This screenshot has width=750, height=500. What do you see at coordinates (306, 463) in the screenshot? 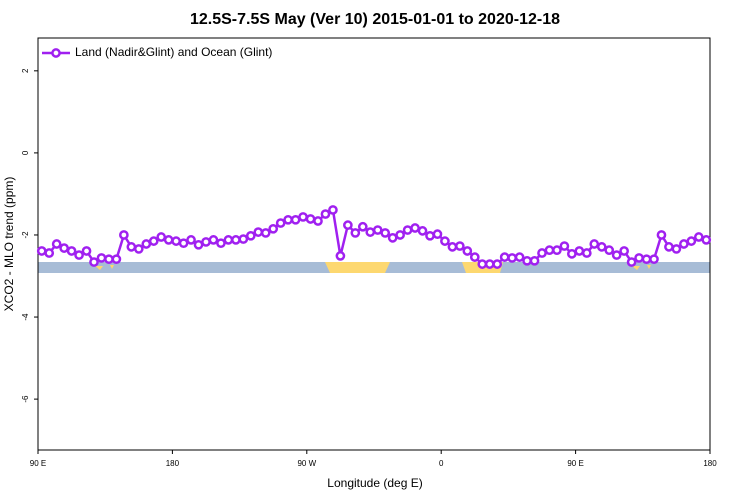
I see `x-tick-label: 90 W` at bounding box center [306, 463].